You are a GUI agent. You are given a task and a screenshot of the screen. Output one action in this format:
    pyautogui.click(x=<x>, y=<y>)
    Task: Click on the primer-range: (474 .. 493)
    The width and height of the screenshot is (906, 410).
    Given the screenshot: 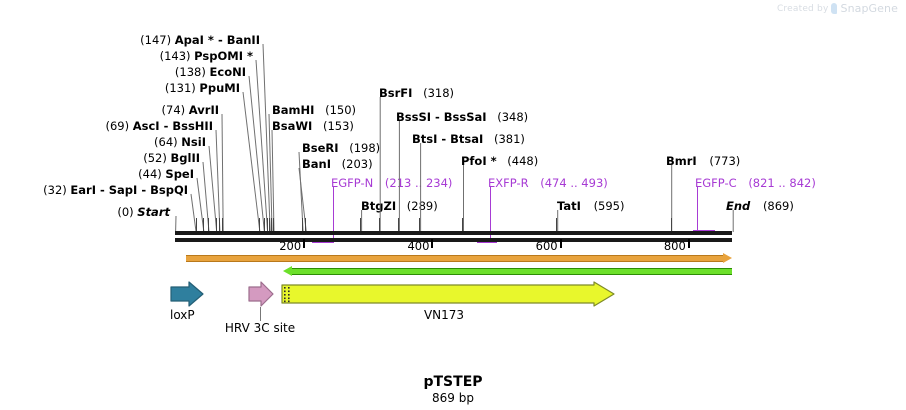 What is the action you would take?
    pyautogui.click(x=574, y=183)
    